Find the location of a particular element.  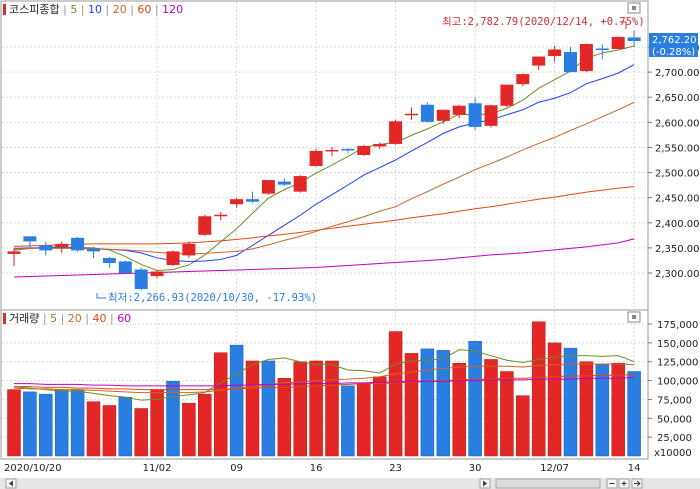

y-tick-label: 175,000 is located at coordinates (677, 325).